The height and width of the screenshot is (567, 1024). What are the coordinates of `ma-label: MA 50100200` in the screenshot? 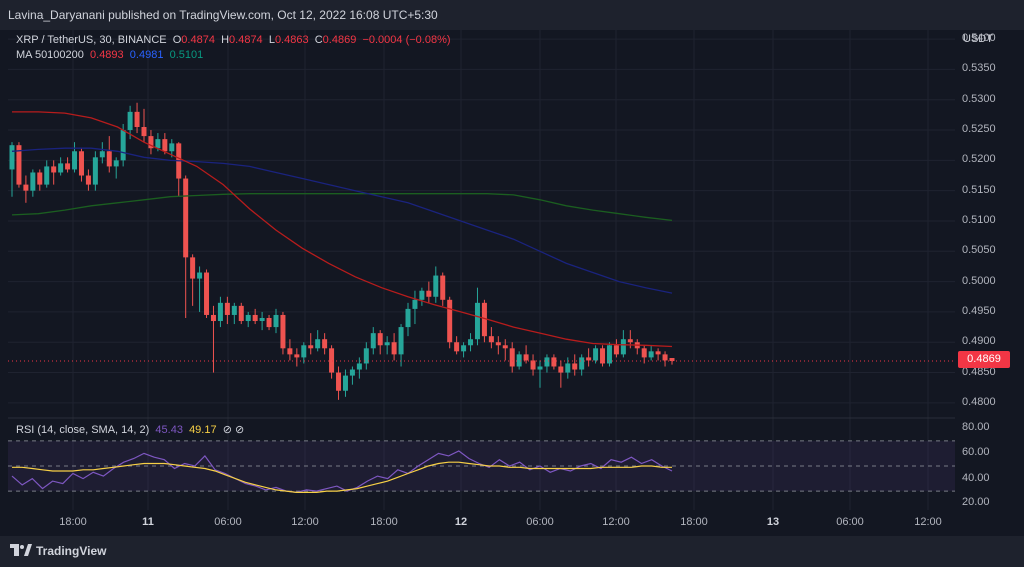 It's located at (50, 55).